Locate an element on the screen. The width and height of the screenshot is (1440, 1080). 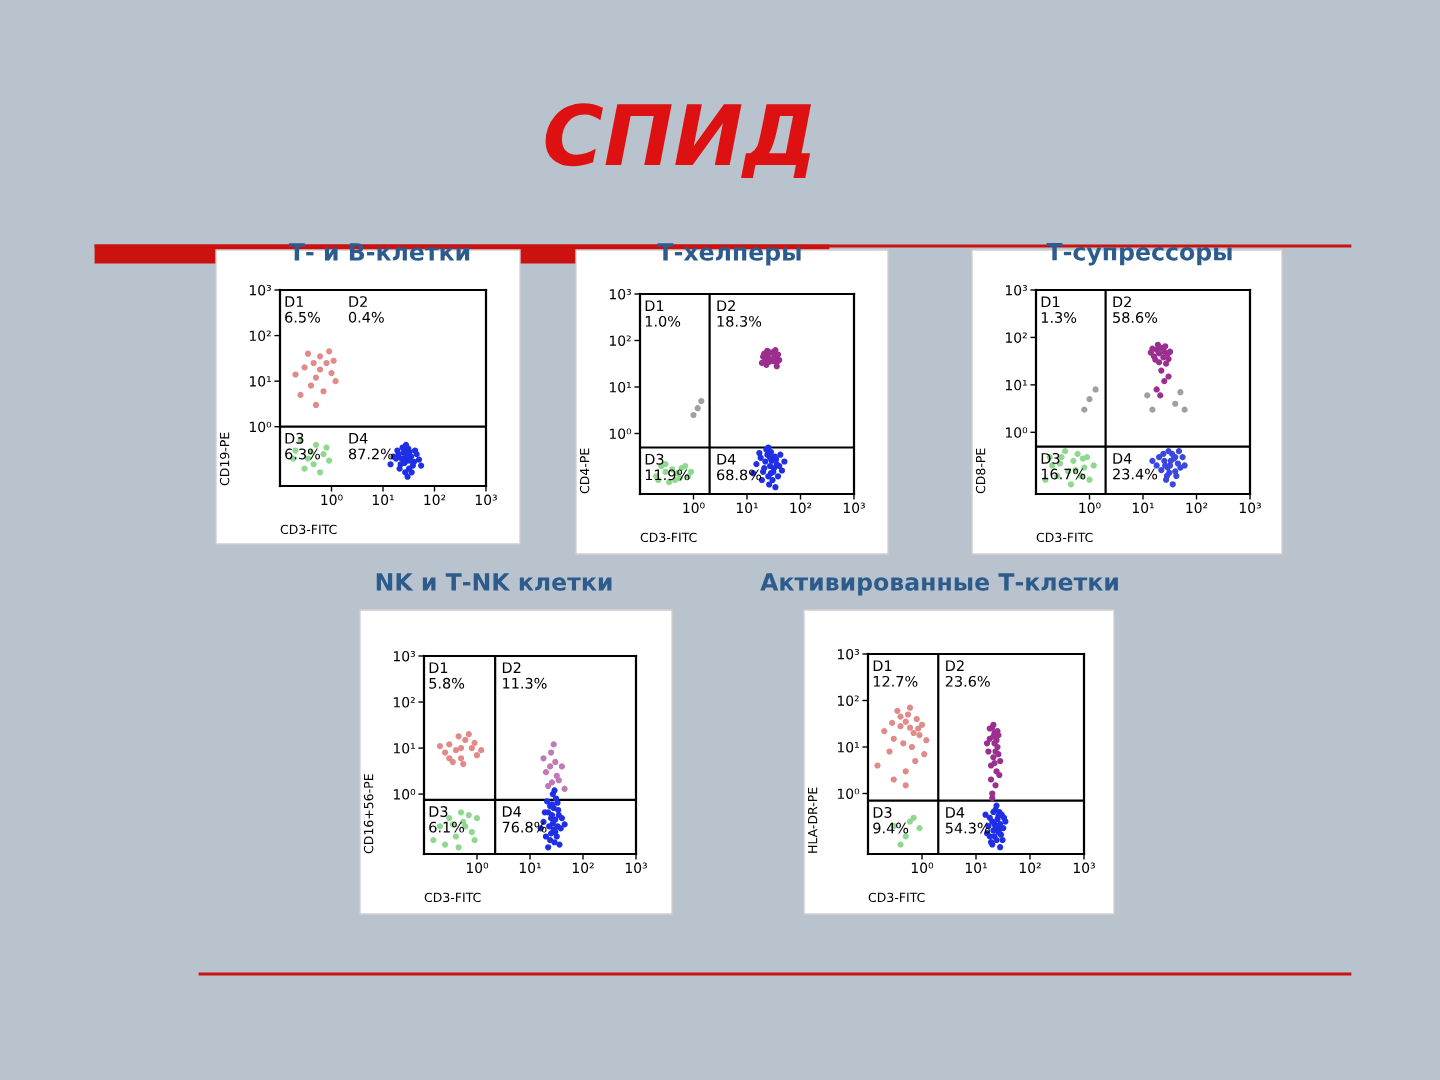
text: СПИД is located at coordinates (678, 141).